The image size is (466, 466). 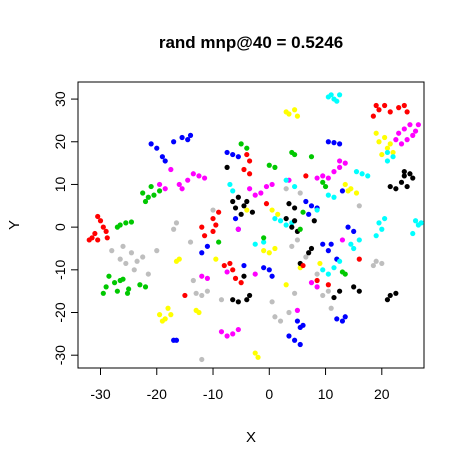 I want to click on y-tick-label: -20, so click(x=60, y=312).